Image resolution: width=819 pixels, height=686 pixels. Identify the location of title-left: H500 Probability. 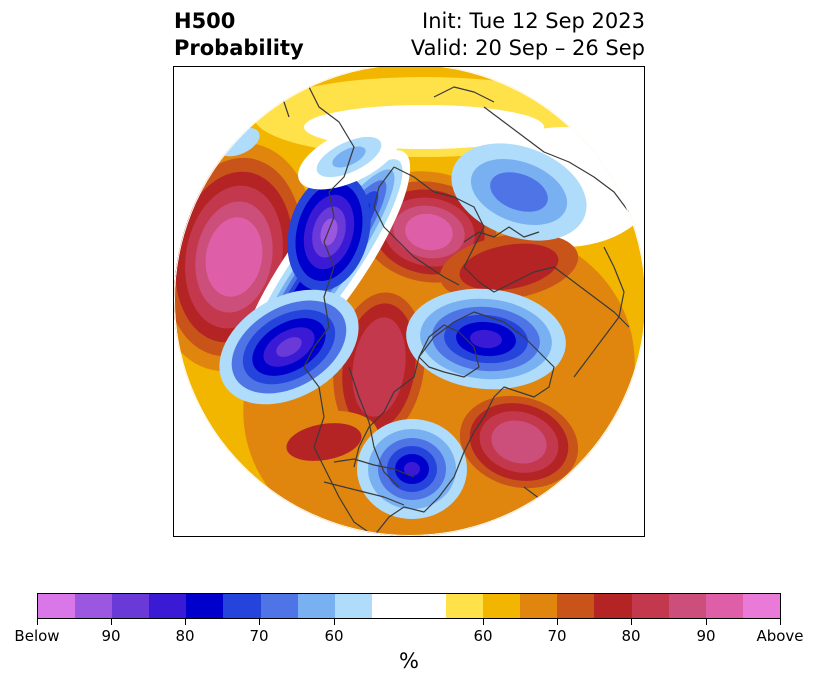
(239, 35).